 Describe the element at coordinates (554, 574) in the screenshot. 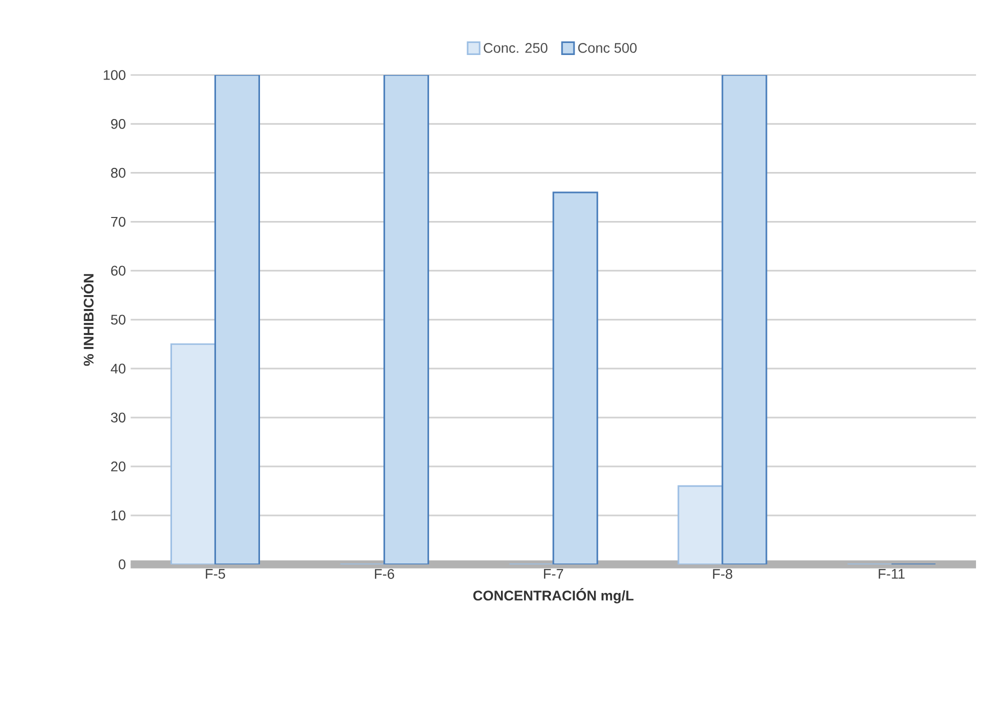

I see `x-tick-label: F-7` at that location.